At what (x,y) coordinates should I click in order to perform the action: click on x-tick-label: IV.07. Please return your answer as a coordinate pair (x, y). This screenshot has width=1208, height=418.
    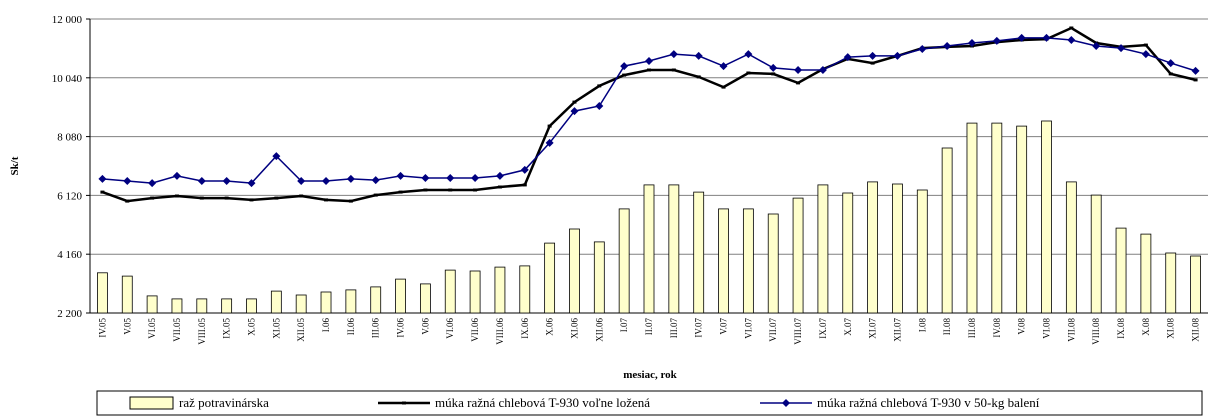
    Looking at the image, I should click on (699, 328).